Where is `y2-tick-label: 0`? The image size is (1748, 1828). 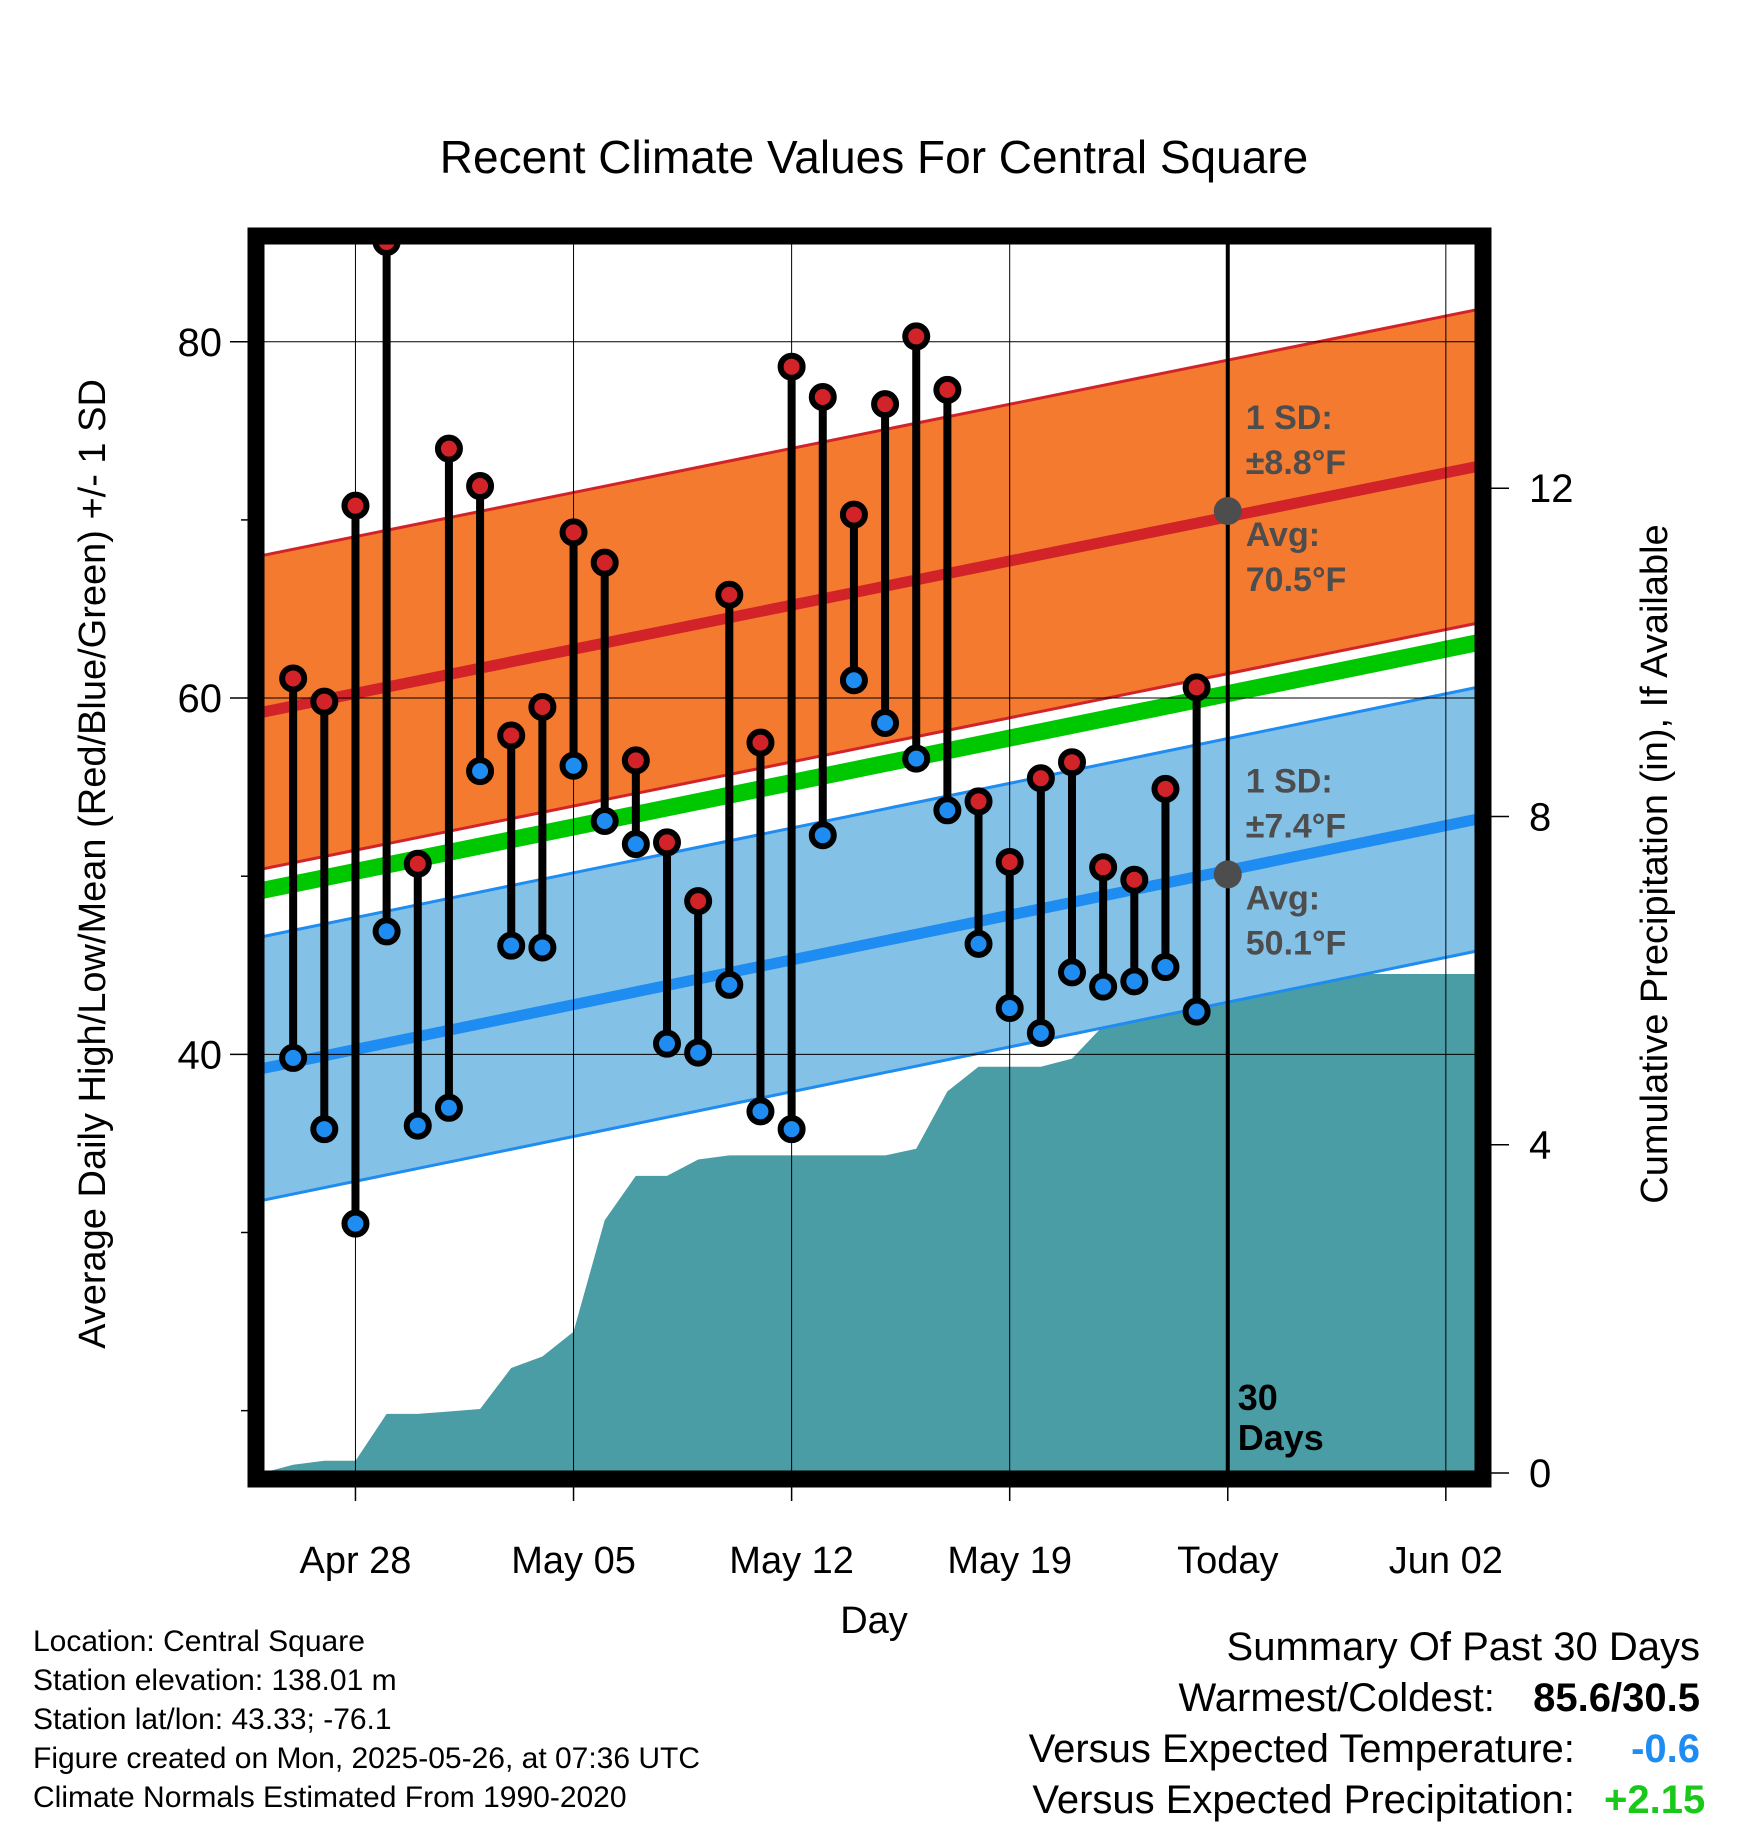 y2-tick-label: 0 is located at coordinates (1540, 1474).